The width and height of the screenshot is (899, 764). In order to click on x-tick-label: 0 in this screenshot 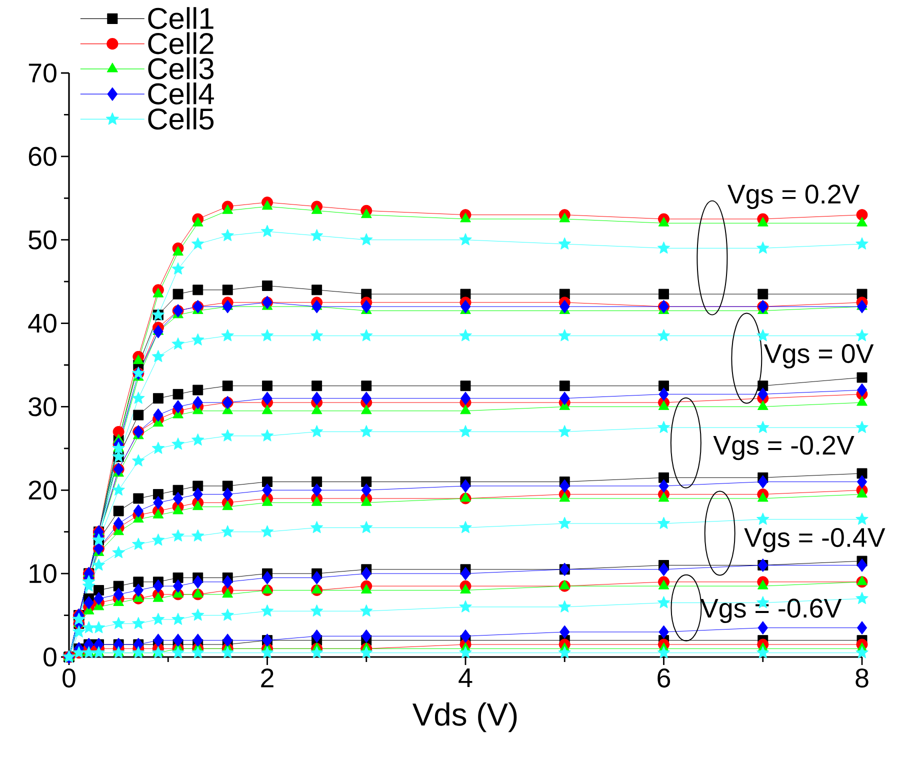, I will do `click(69, 678)`.